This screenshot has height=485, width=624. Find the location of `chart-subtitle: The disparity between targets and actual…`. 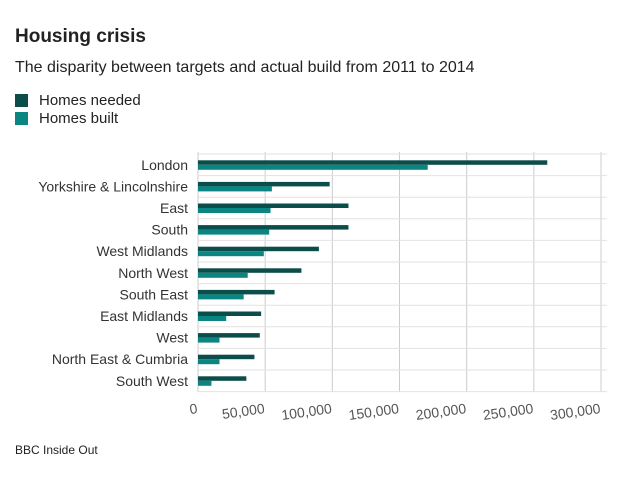

chart-subtitle: The disparity between targets and actual… is located at coordinates (245, 67).